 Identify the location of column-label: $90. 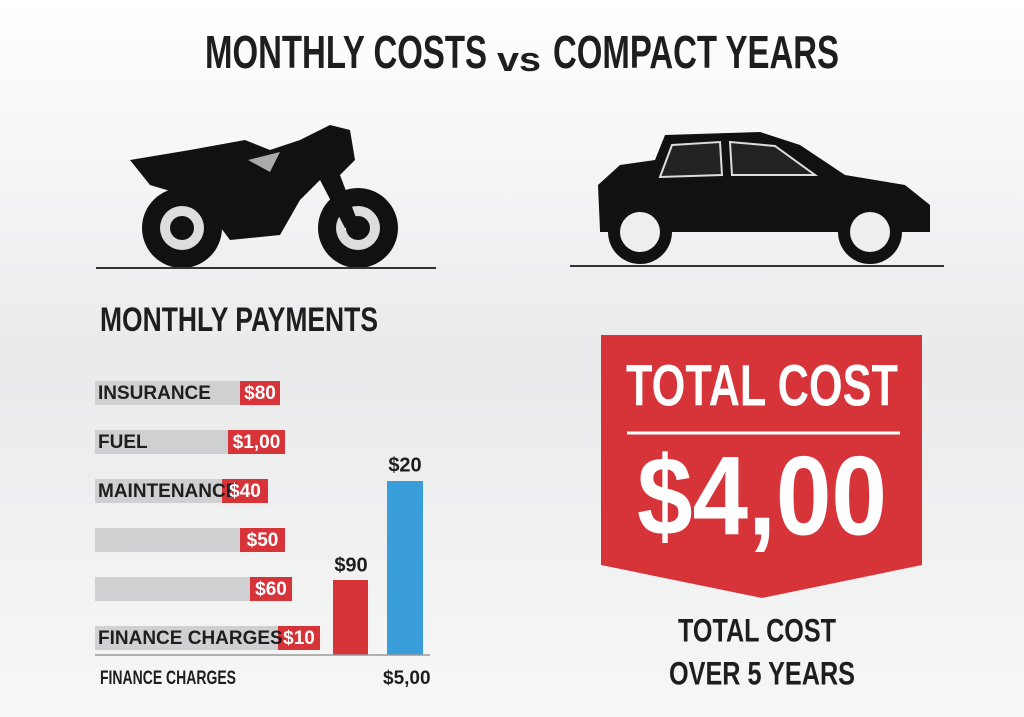
(350, 565).